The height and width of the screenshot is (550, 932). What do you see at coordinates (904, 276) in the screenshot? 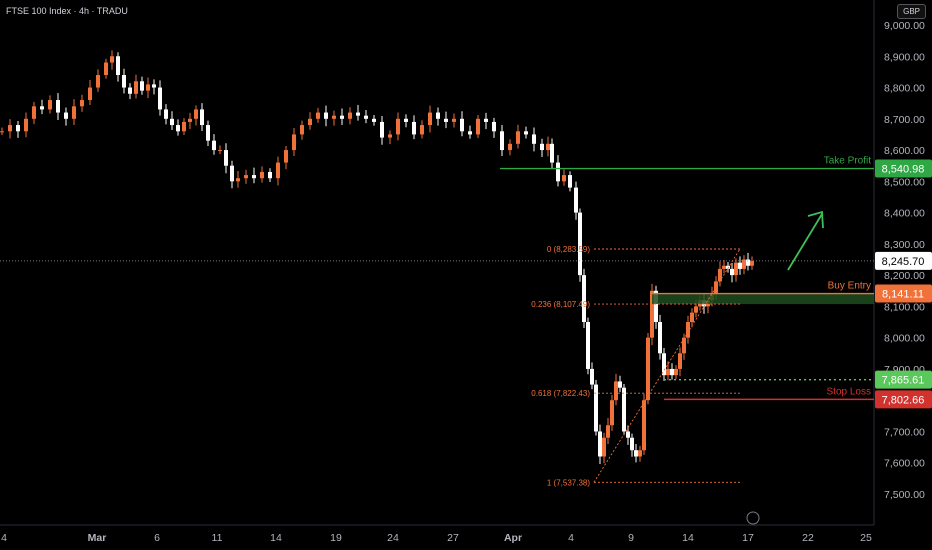
I see `y-tick-label: 8,200.00` at bounding box center [904, 276].